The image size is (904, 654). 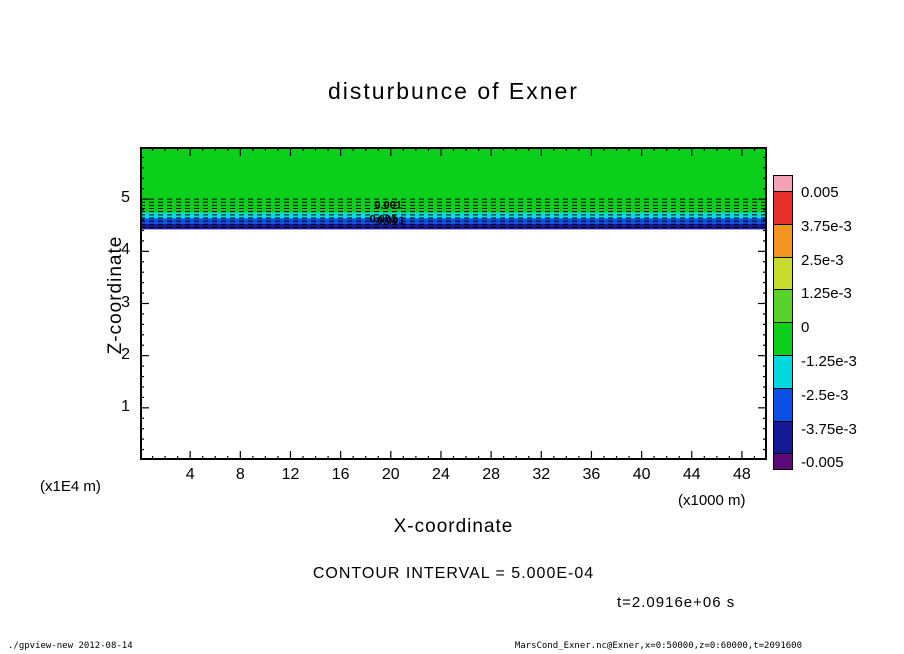 What do you see at coordinates (125, 250) in the screenshot?
I see `z-tick-label: 4` at bounding box center [125, 250].